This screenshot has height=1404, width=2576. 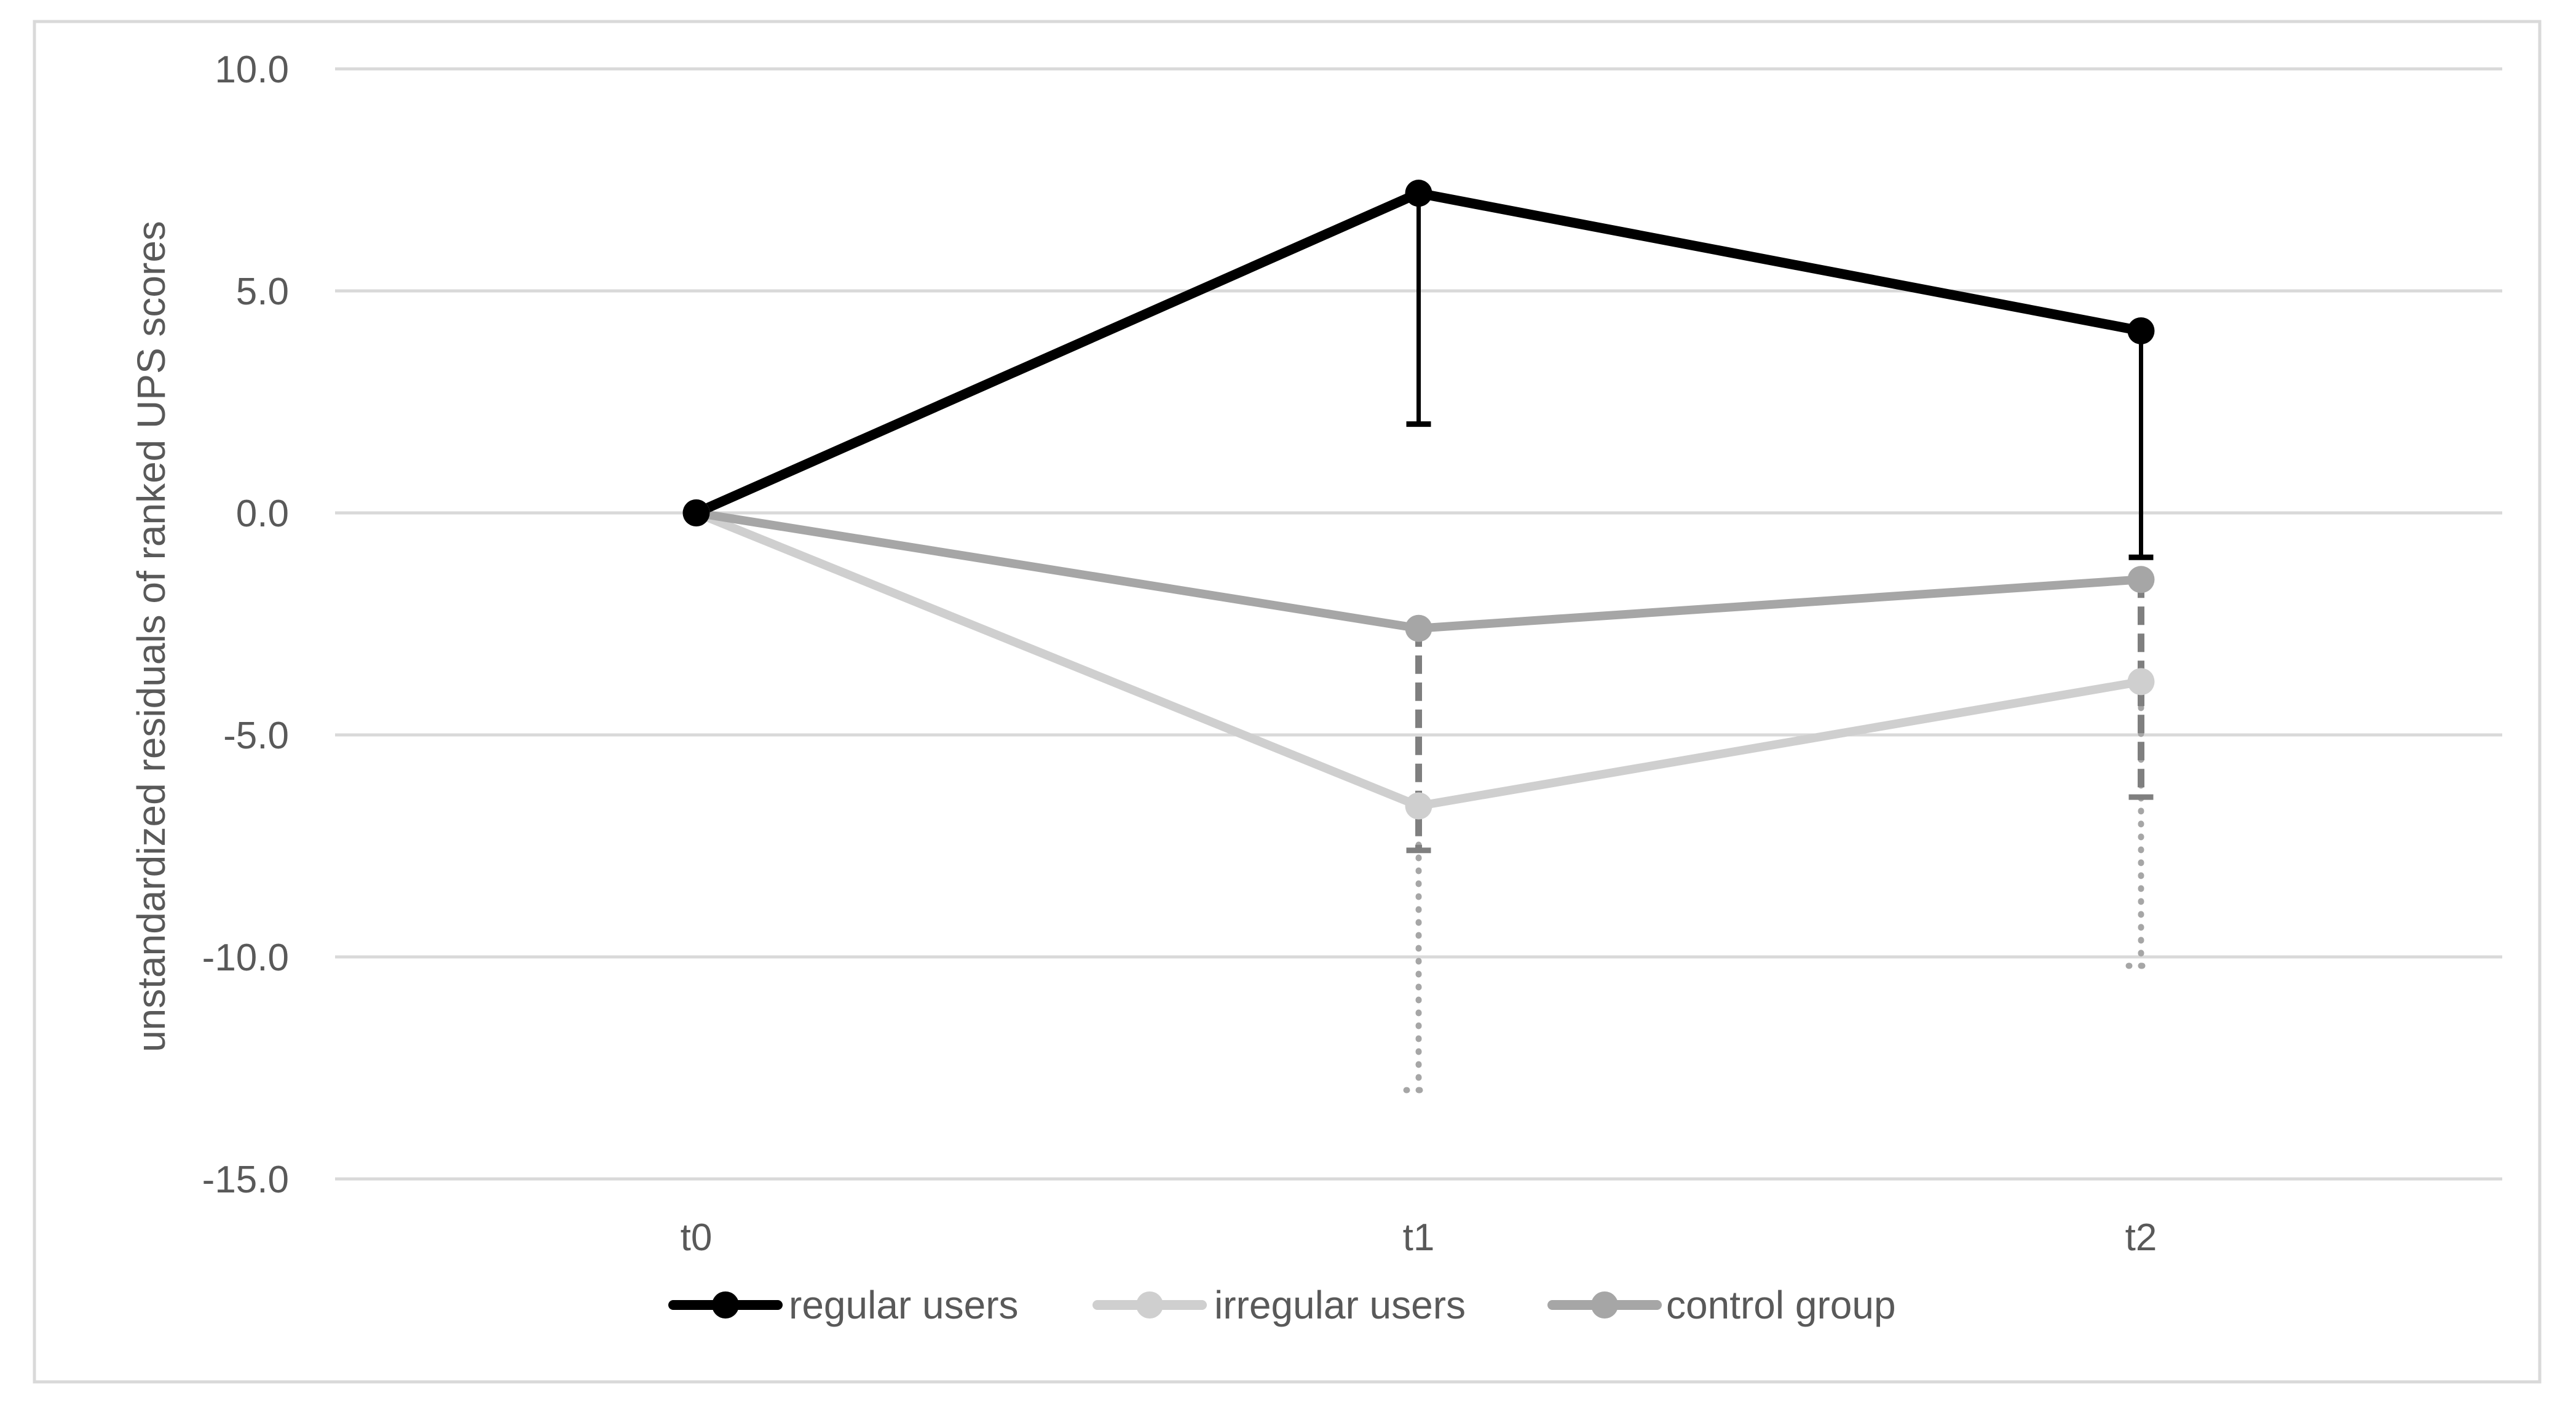 I want to click on legend-label: control group, so click(x=1781, y=1305).